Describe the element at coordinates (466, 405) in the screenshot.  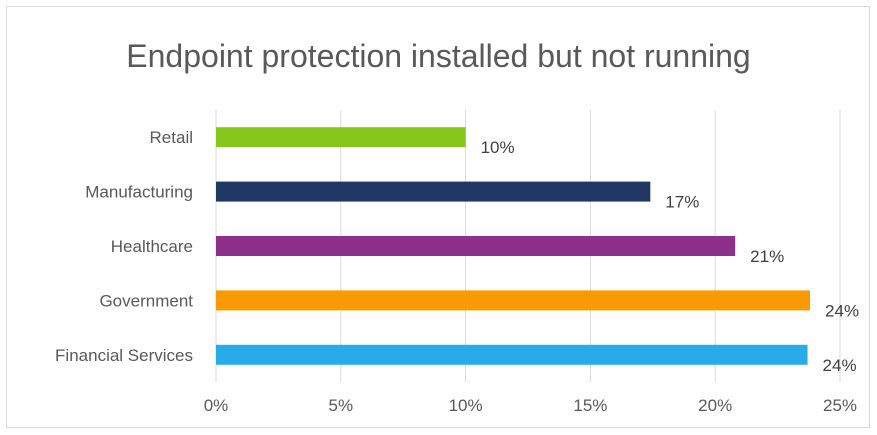
I see `x-tick-label: 10%` at that location.